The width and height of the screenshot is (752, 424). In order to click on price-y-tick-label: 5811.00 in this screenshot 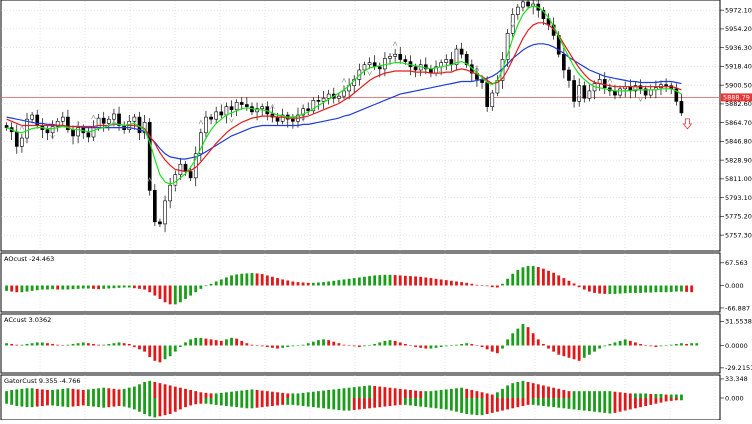, I will do `click(738, 179)`.